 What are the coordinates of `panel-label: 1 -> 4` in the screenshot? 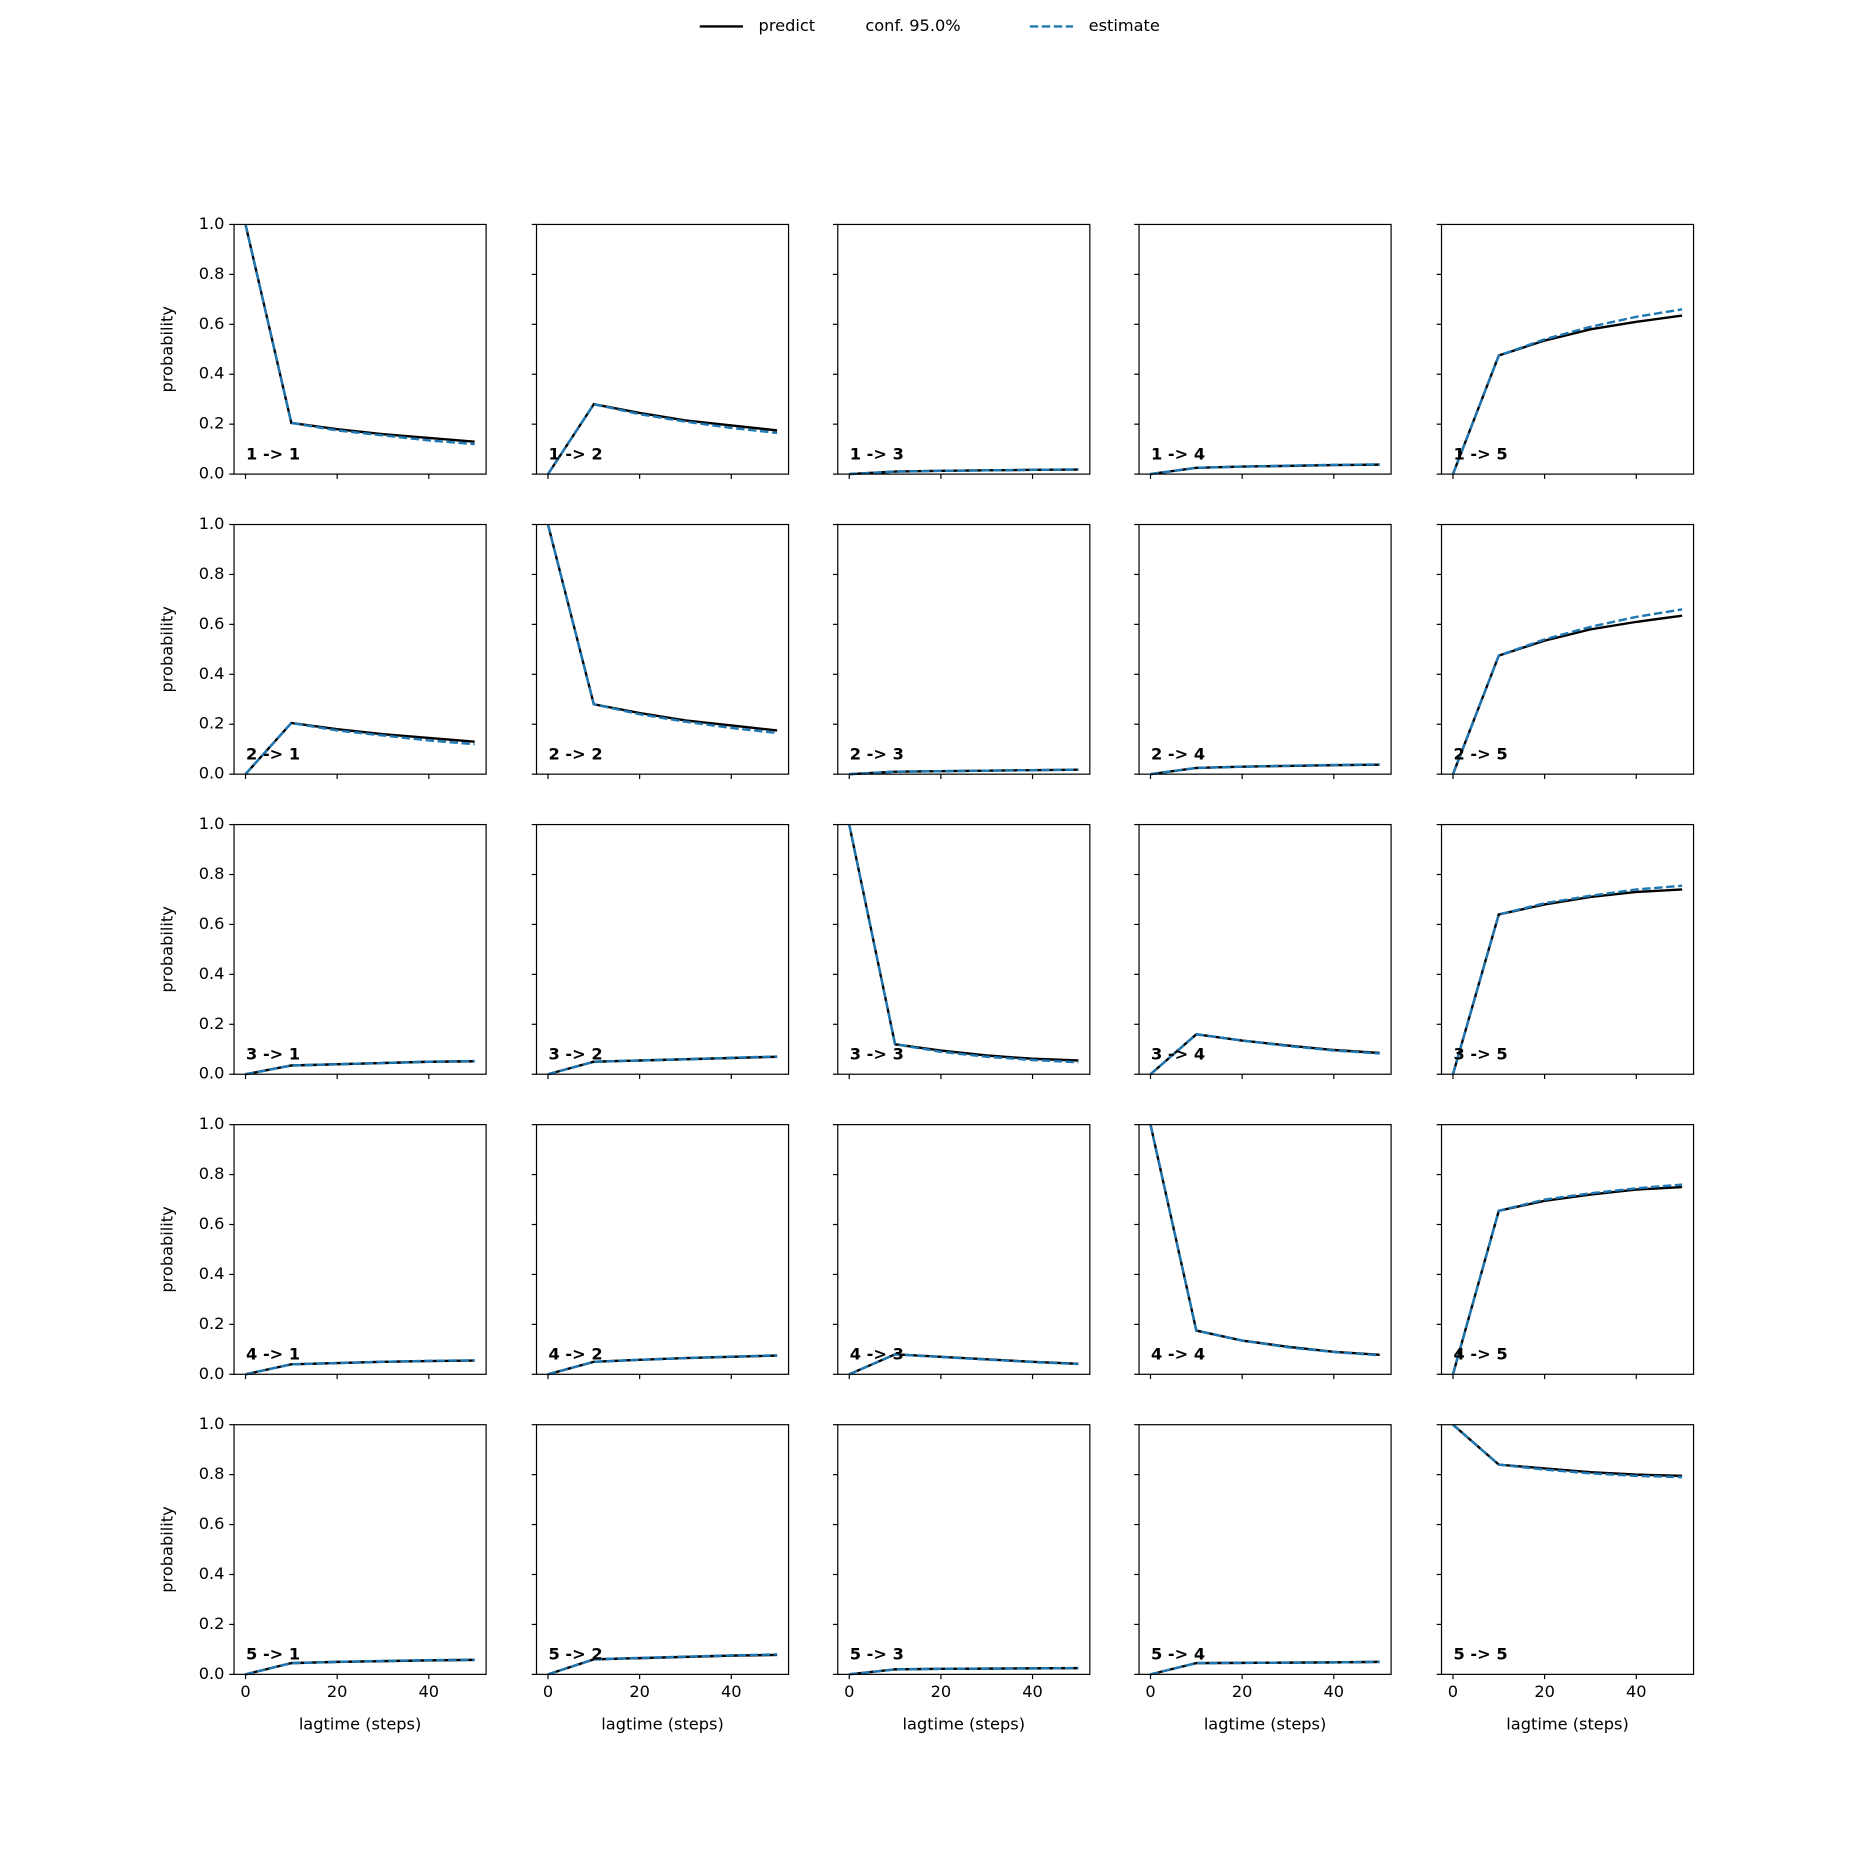 It's located at (1178, 453).